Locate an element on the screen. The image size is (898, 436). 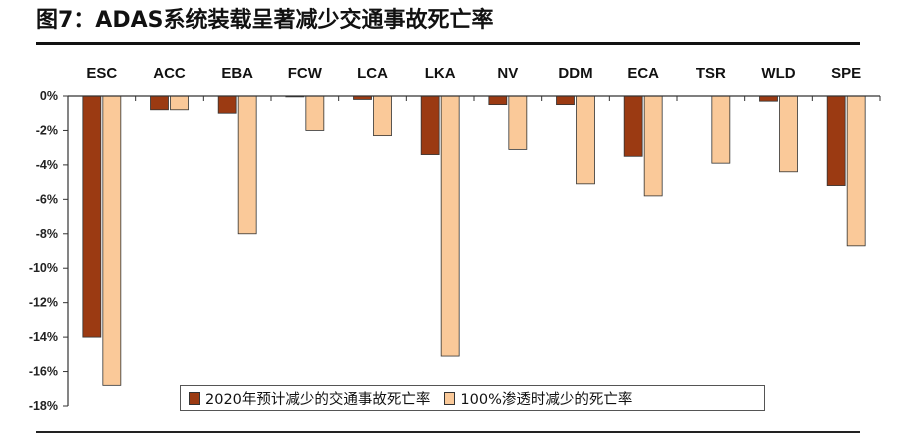
y-tick-label: -4% is located at coordinates (47, 165).